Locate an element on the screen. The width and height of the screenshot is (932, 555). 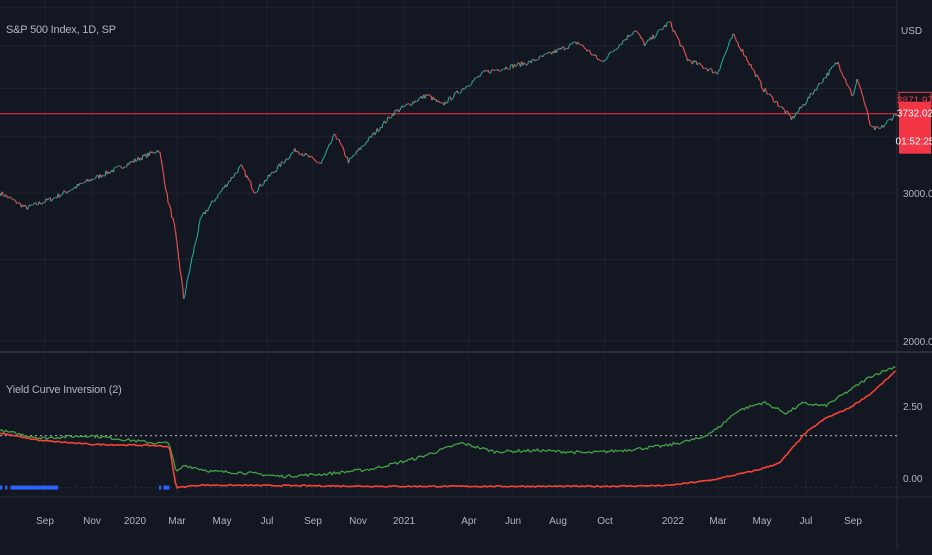
time-axis-label: Jun is located at coordinates (513, 521).